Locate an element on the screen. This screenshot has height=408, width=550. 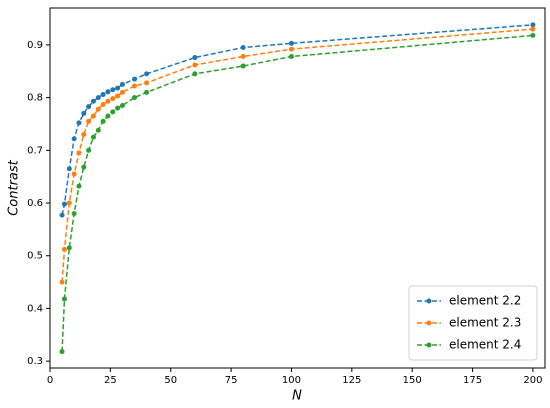
legend-box is located at coordinates (473, 323).